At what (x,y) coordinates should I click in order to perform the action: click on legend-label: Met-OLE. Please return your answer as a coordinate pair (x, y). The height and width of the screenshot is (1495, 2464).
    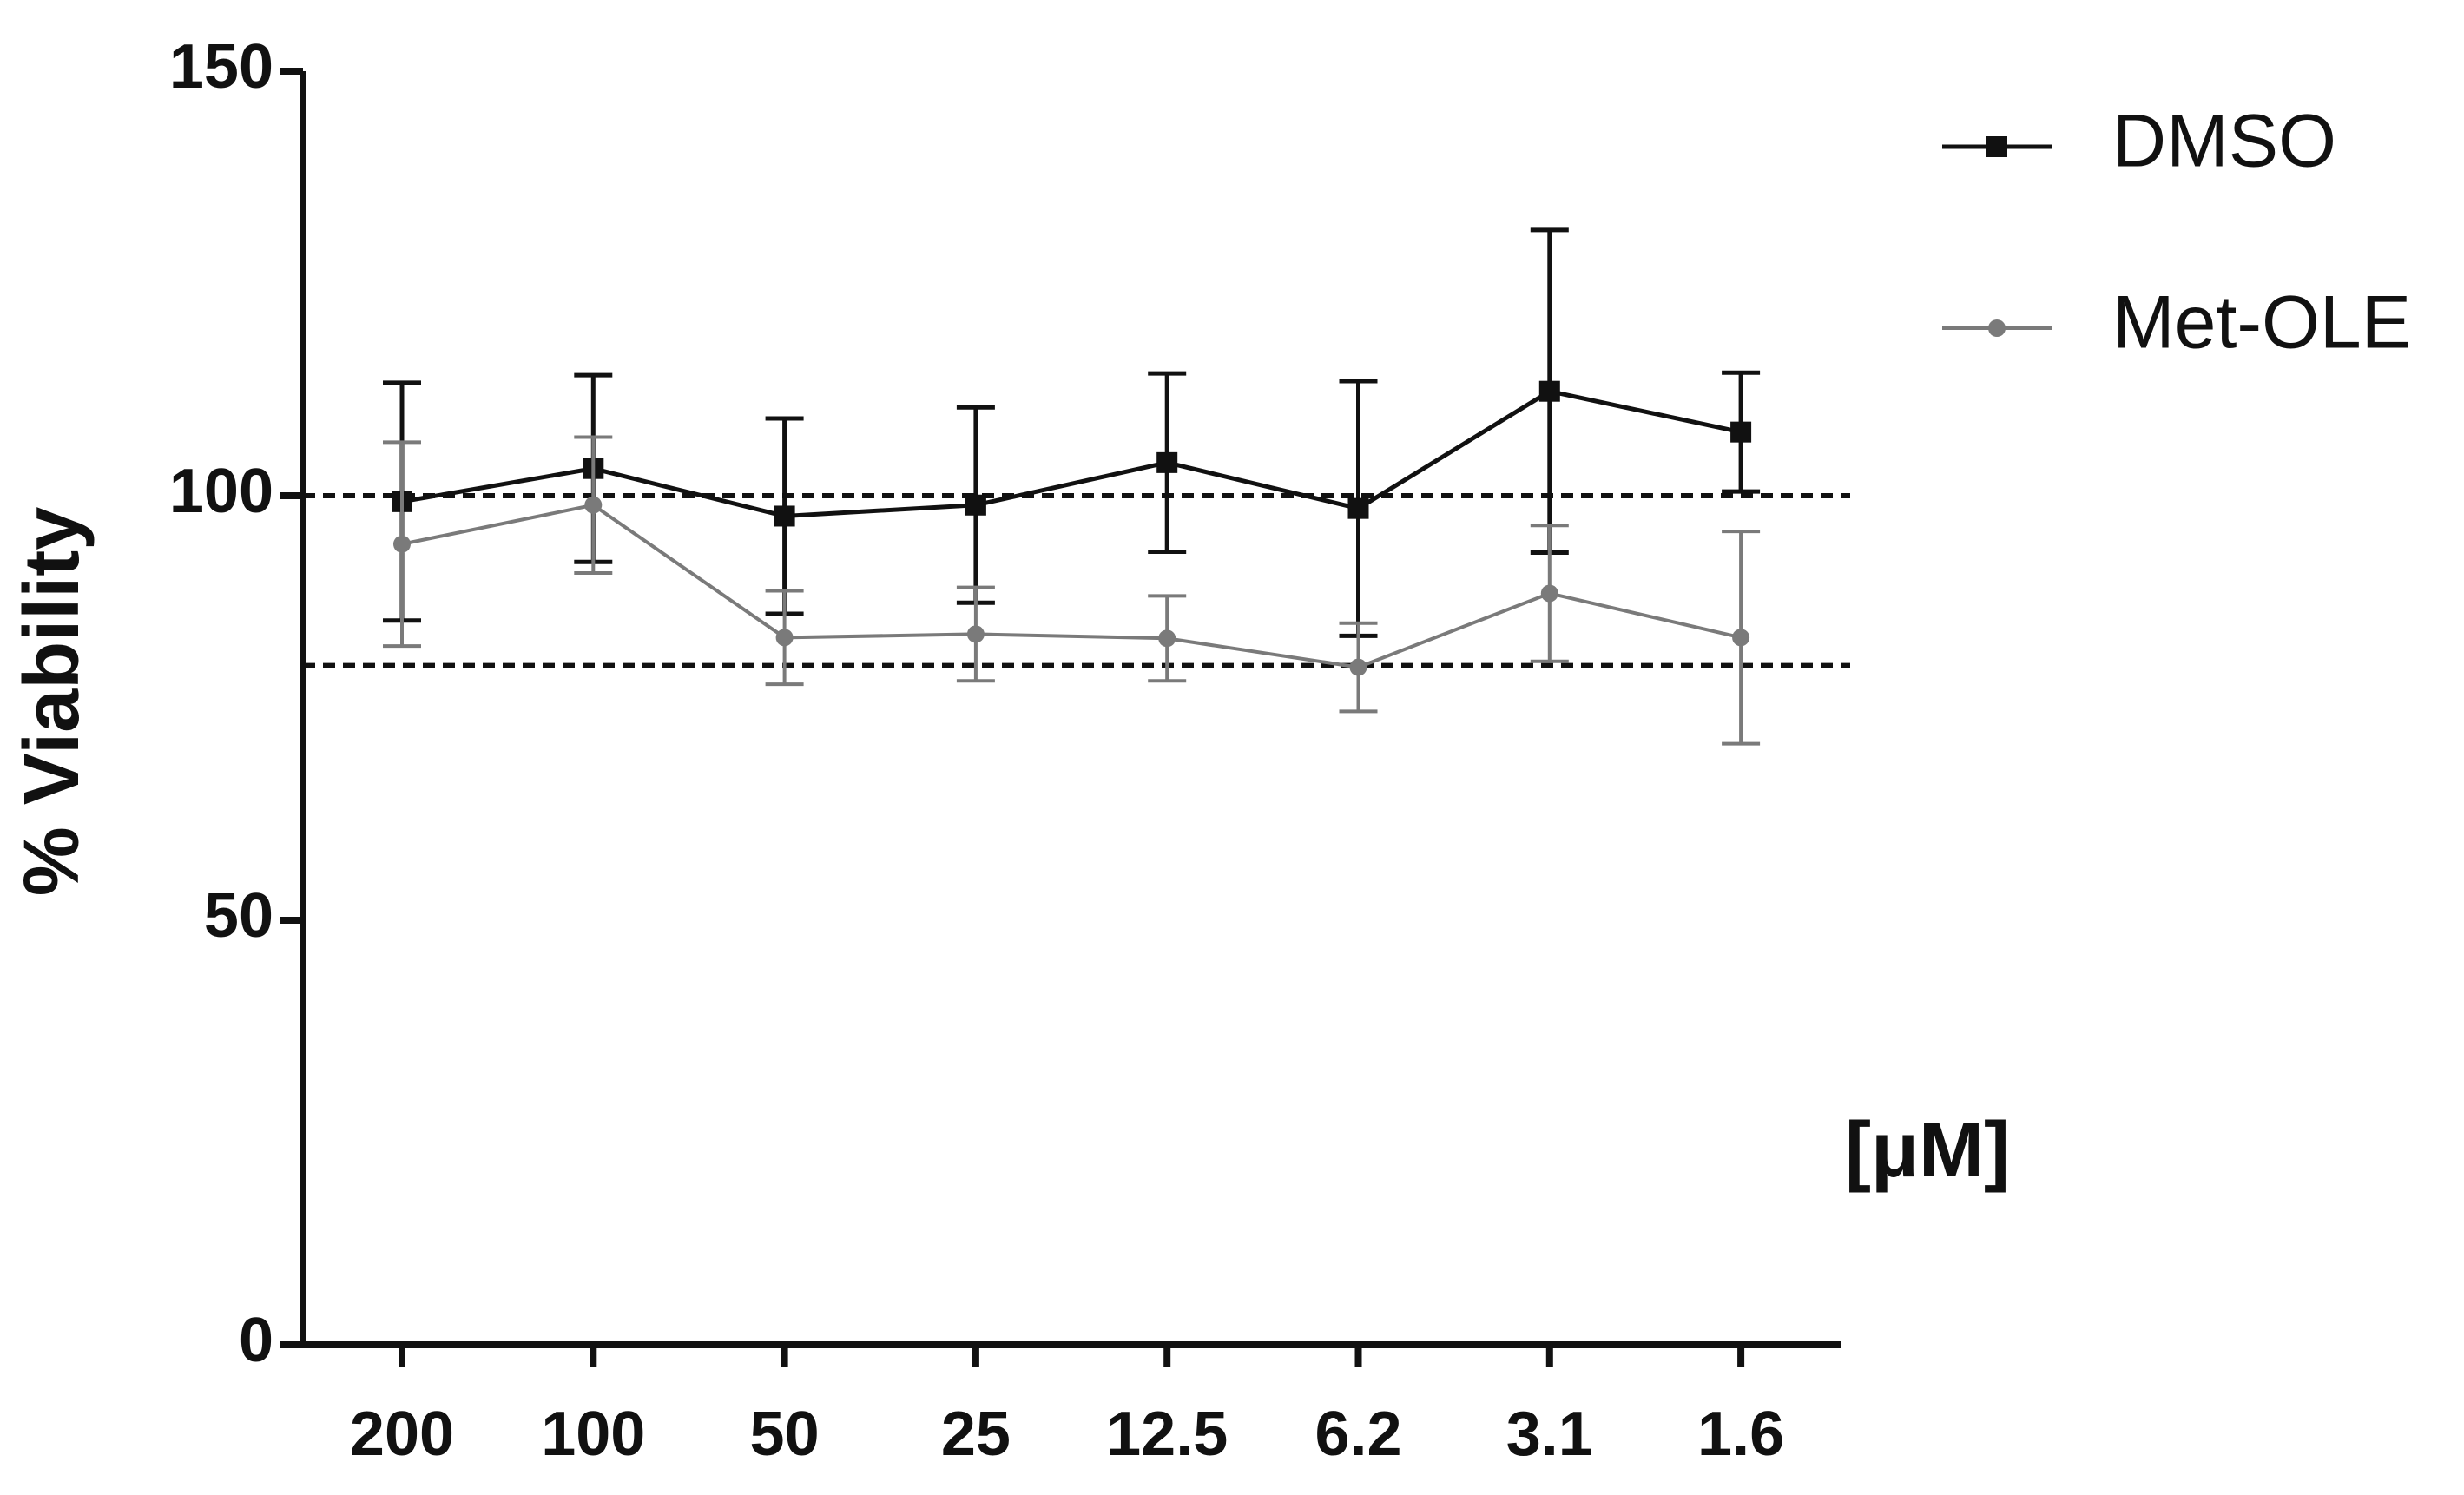
    Looking at the image, I should click on (2261, 323).